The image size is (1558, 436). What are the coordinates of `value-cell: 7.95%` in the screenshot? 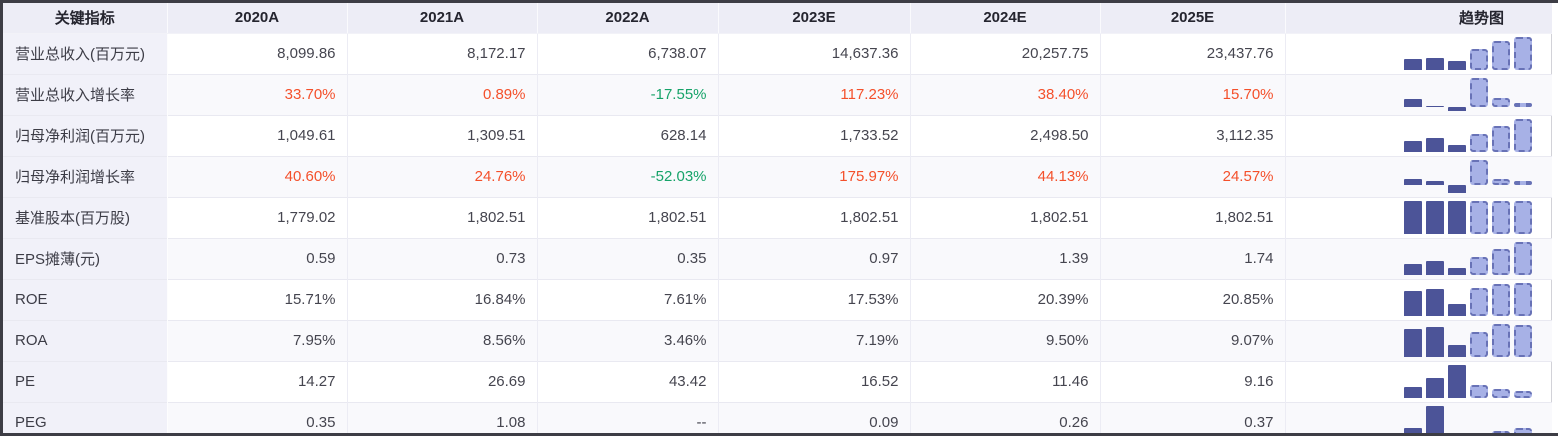 It's located at (257, 340).